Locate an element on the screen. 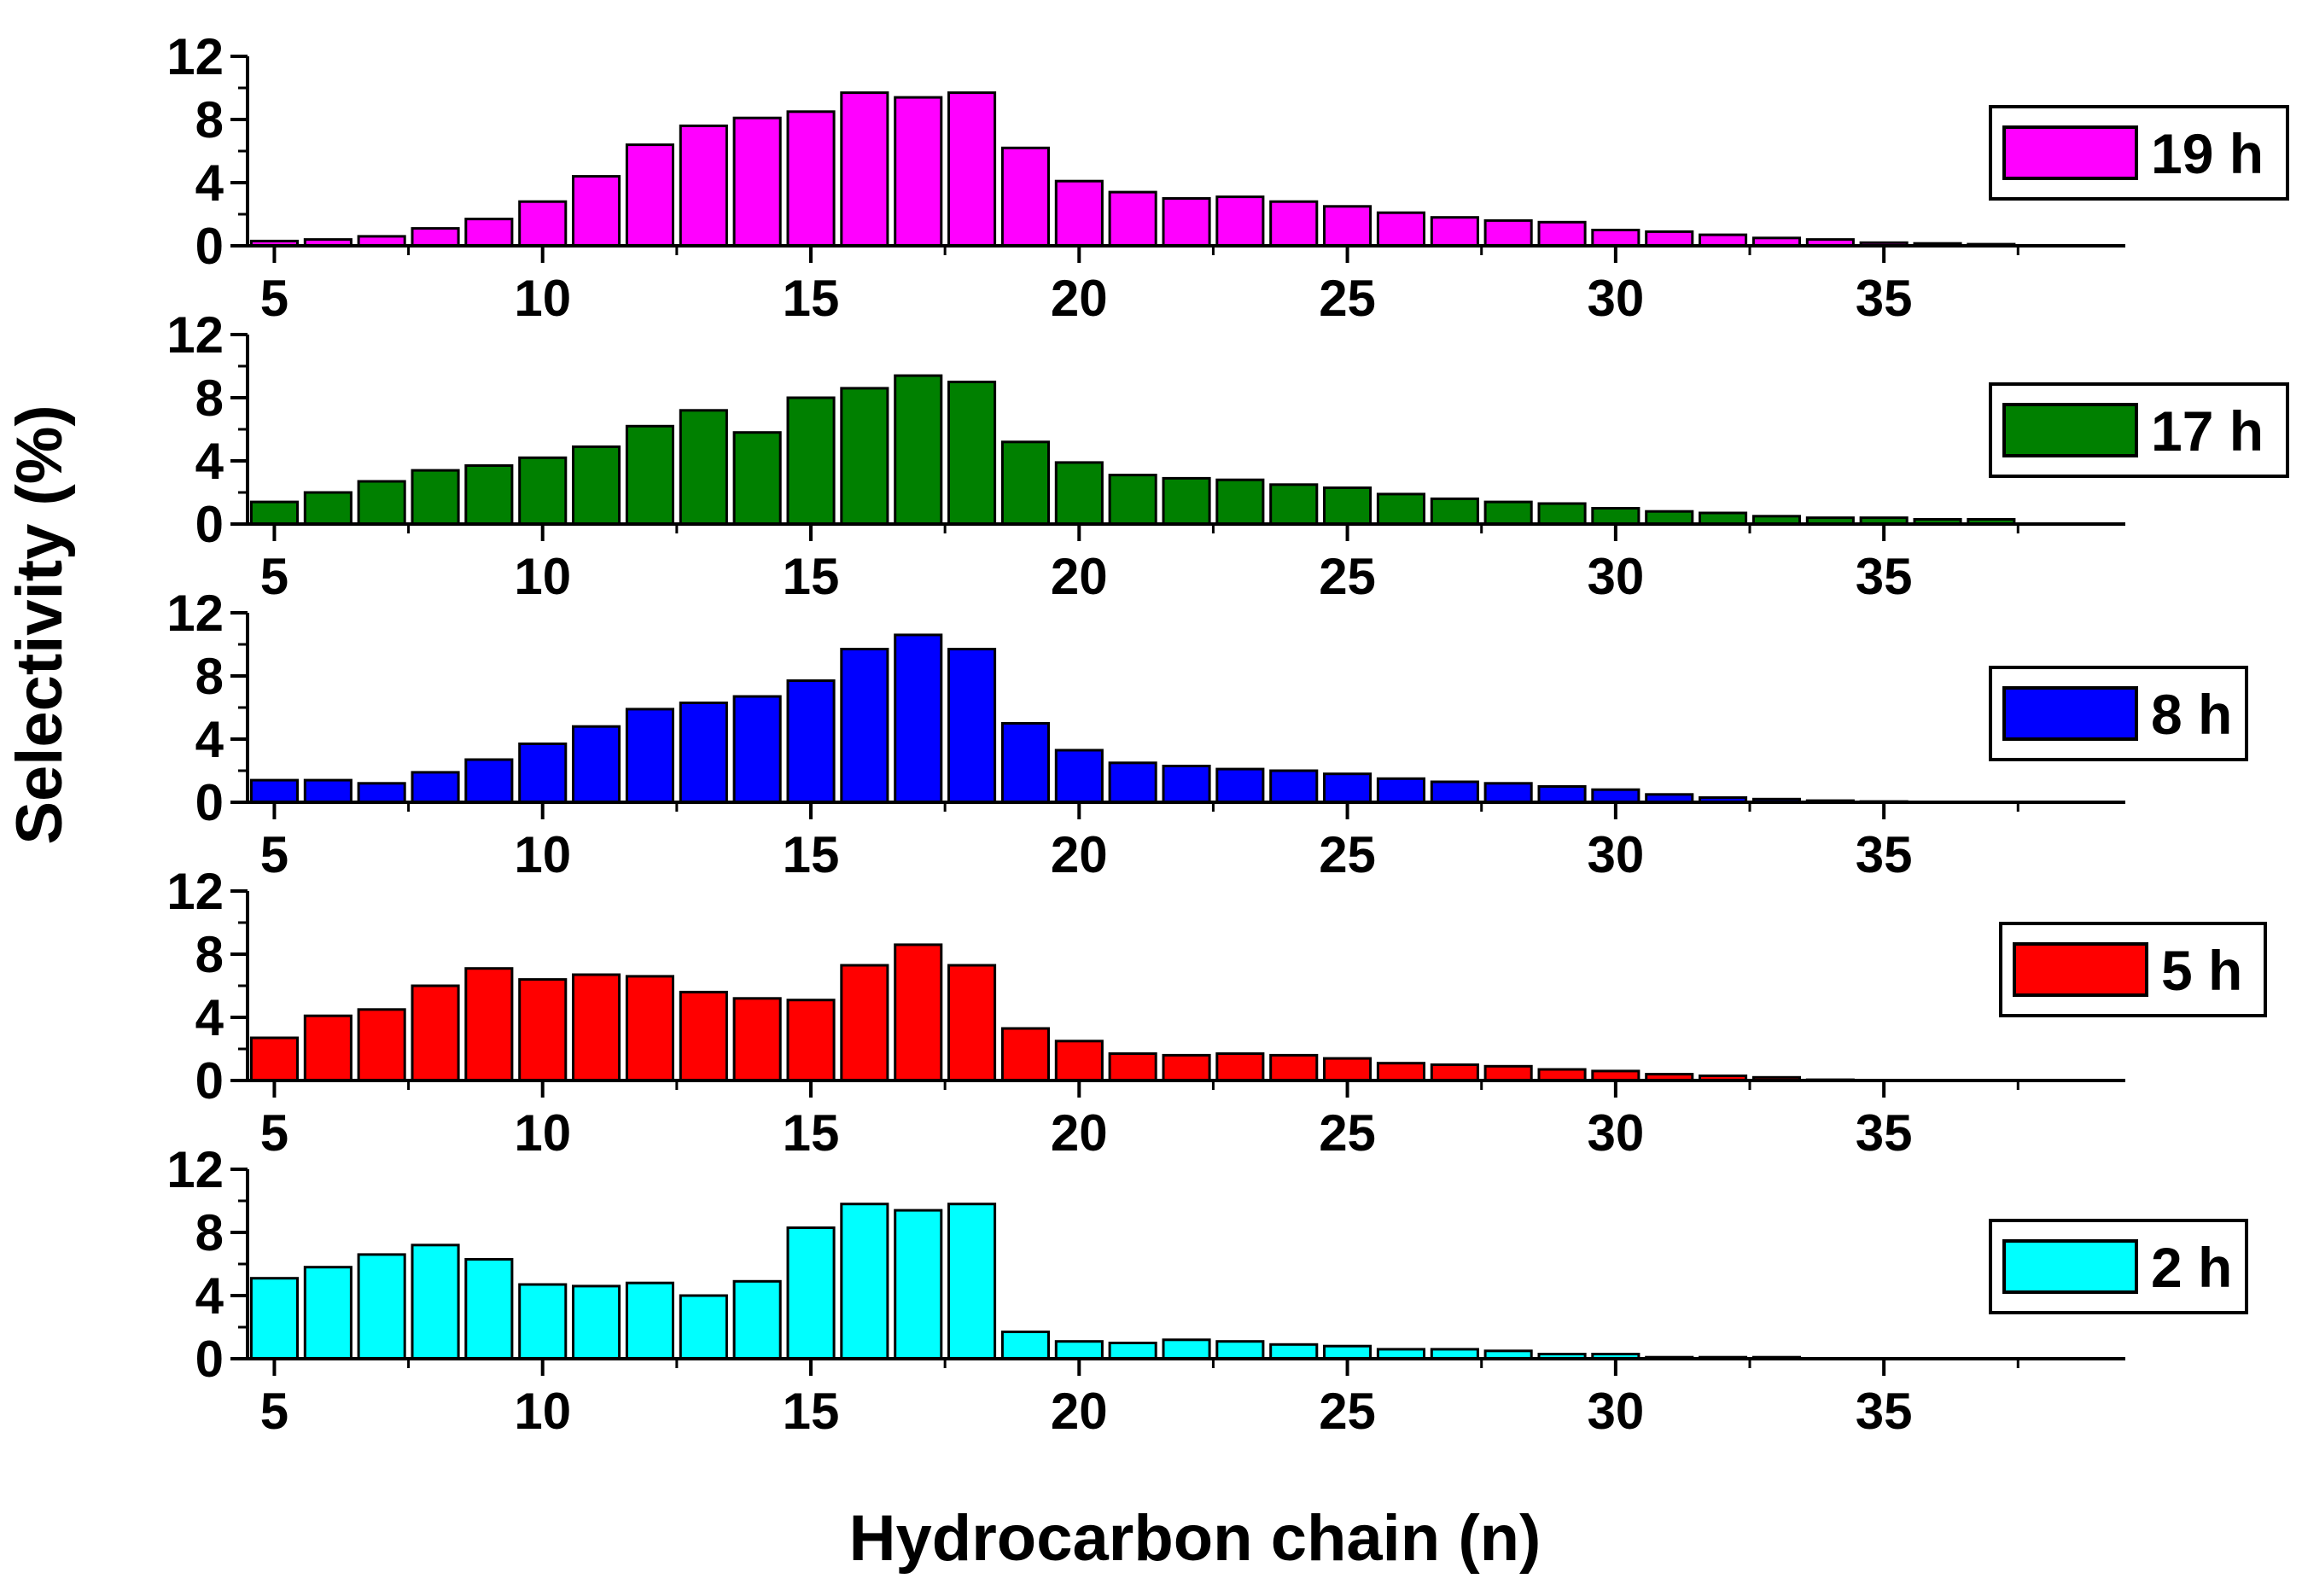 The width and height of the screenshot is (2302, 1596). bar-19h-n13 is located at coordinates (703, 186).